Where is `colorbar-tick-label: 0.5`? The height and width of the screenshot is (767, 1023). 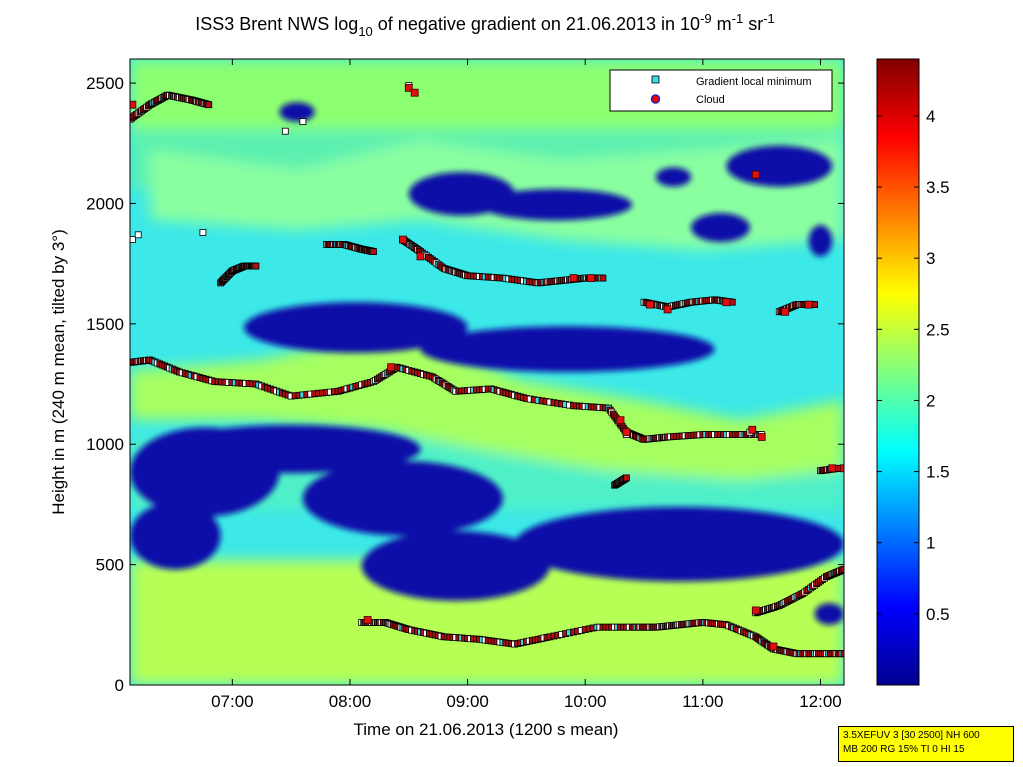 colorbar-tick-label: 0.5 is located at coordinates (938, 614).